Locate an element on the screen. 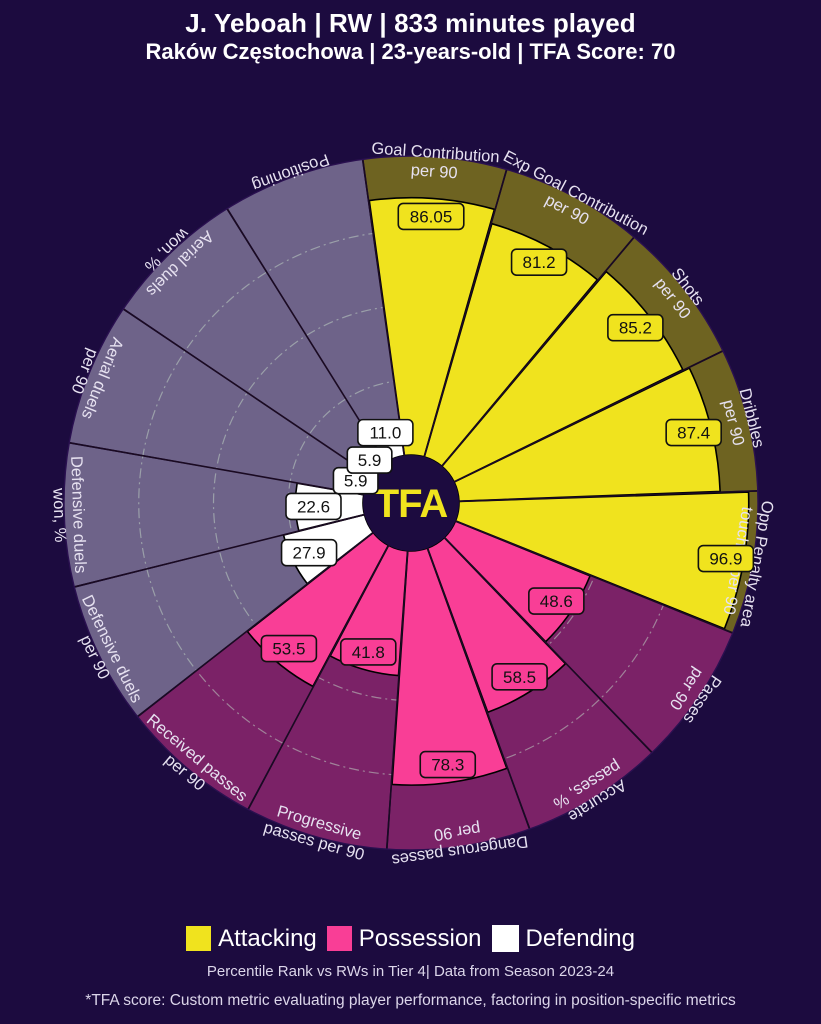 The image size is (821, 1024). legend: Attacking Possession Defending is located at coordinates (410, 938).